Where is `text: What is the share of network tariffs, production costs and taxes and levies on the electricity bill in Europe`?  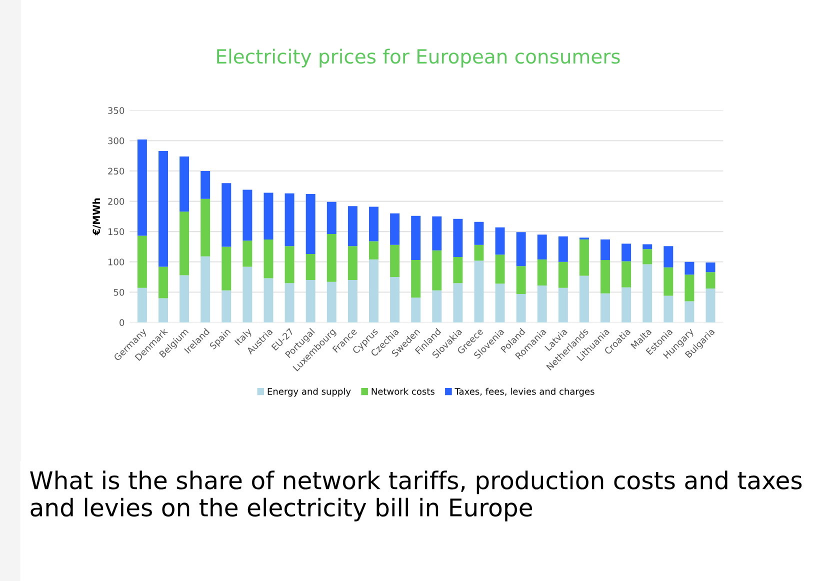
text: What is the share of network tariffs, production costs and taxes and levies on the electricity bill in Europe is located at coordinates (416, 496).